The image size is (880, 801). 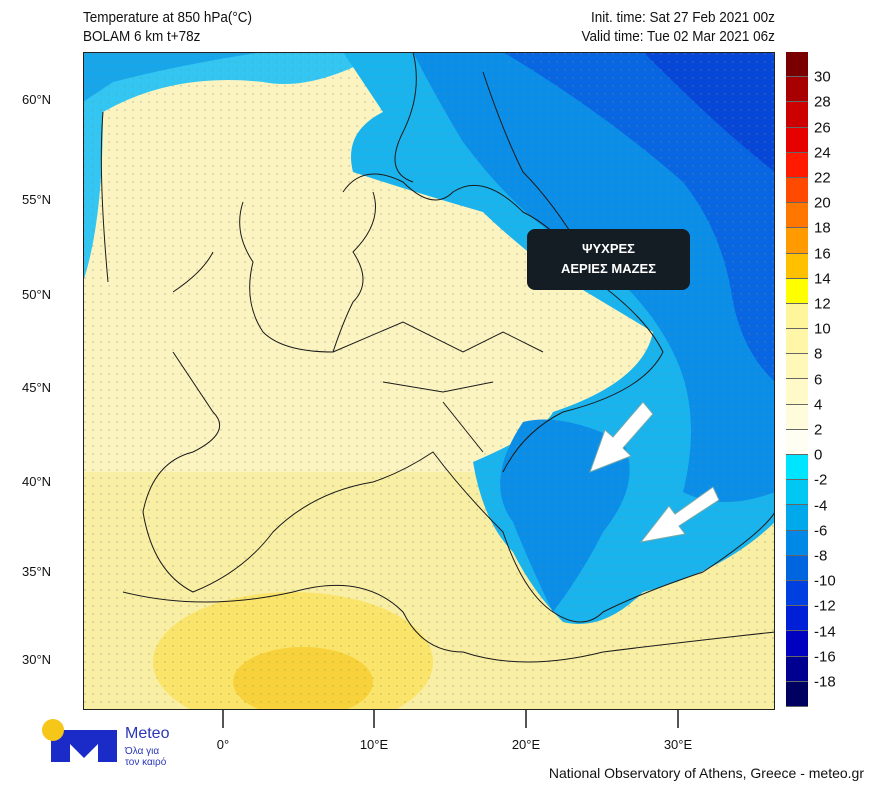 What do you see at coordinates (37, 199) in the screenshot?
I see `lat-label: 55°N` at bounding box center [37, 199].